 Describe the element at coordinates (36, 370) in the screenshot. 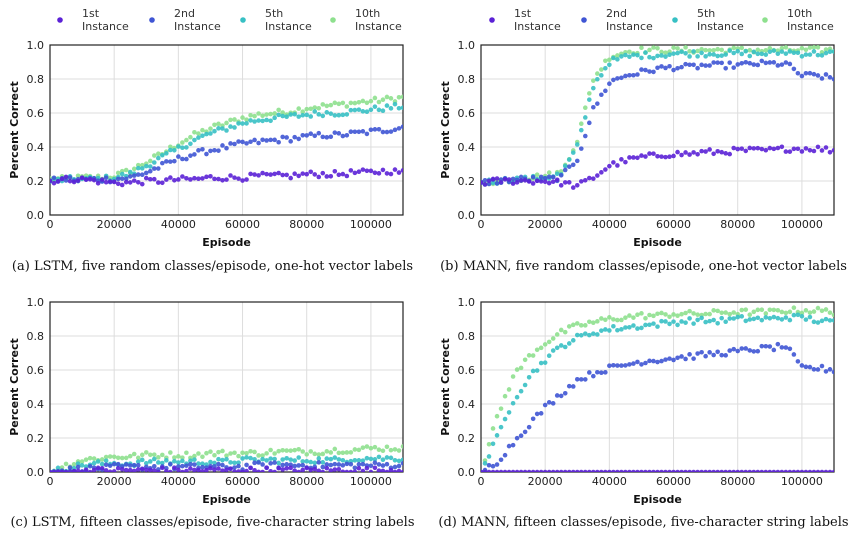

I see `y-tick-label: 0.6` at that location.